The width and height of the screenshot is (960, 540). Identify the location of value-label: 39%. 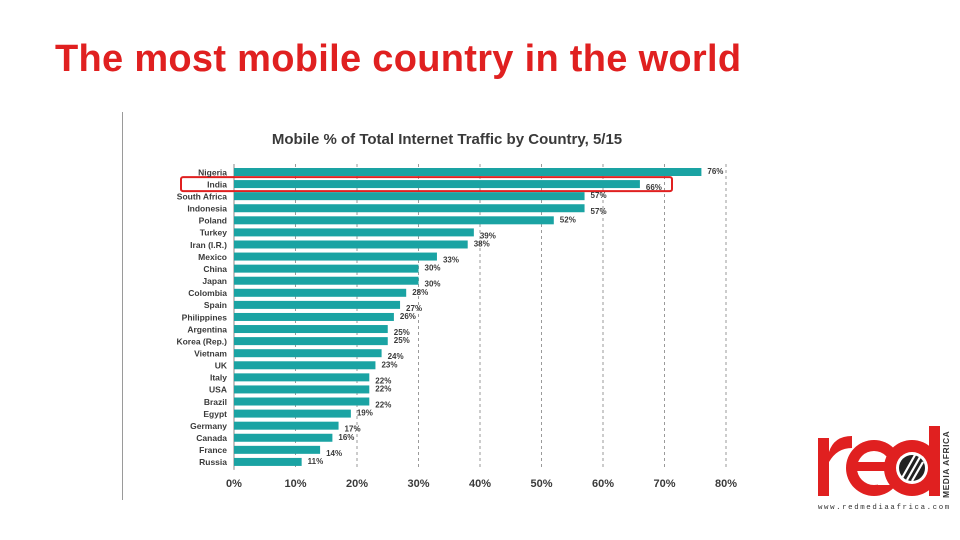
(488, 235).